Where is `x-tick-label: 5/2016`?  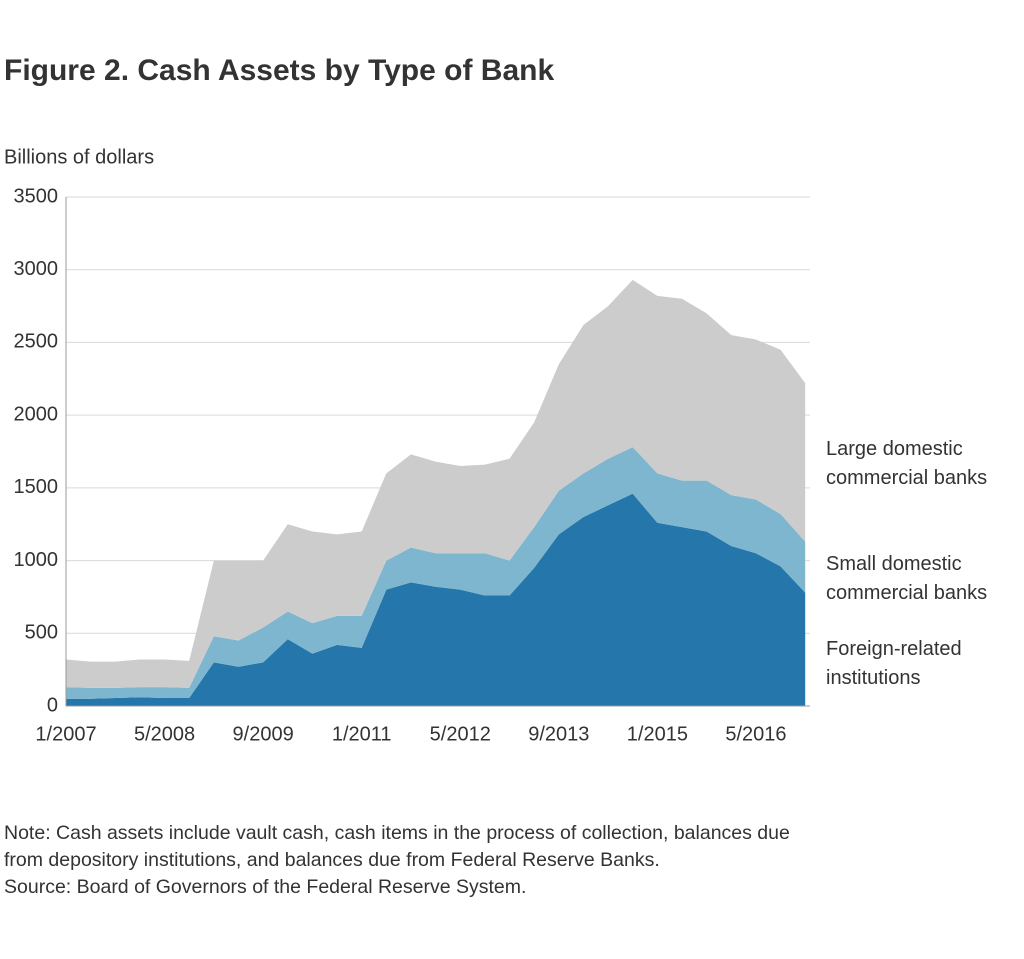 x-tick-label: 5/2016 is located at coordinates (755, 734).